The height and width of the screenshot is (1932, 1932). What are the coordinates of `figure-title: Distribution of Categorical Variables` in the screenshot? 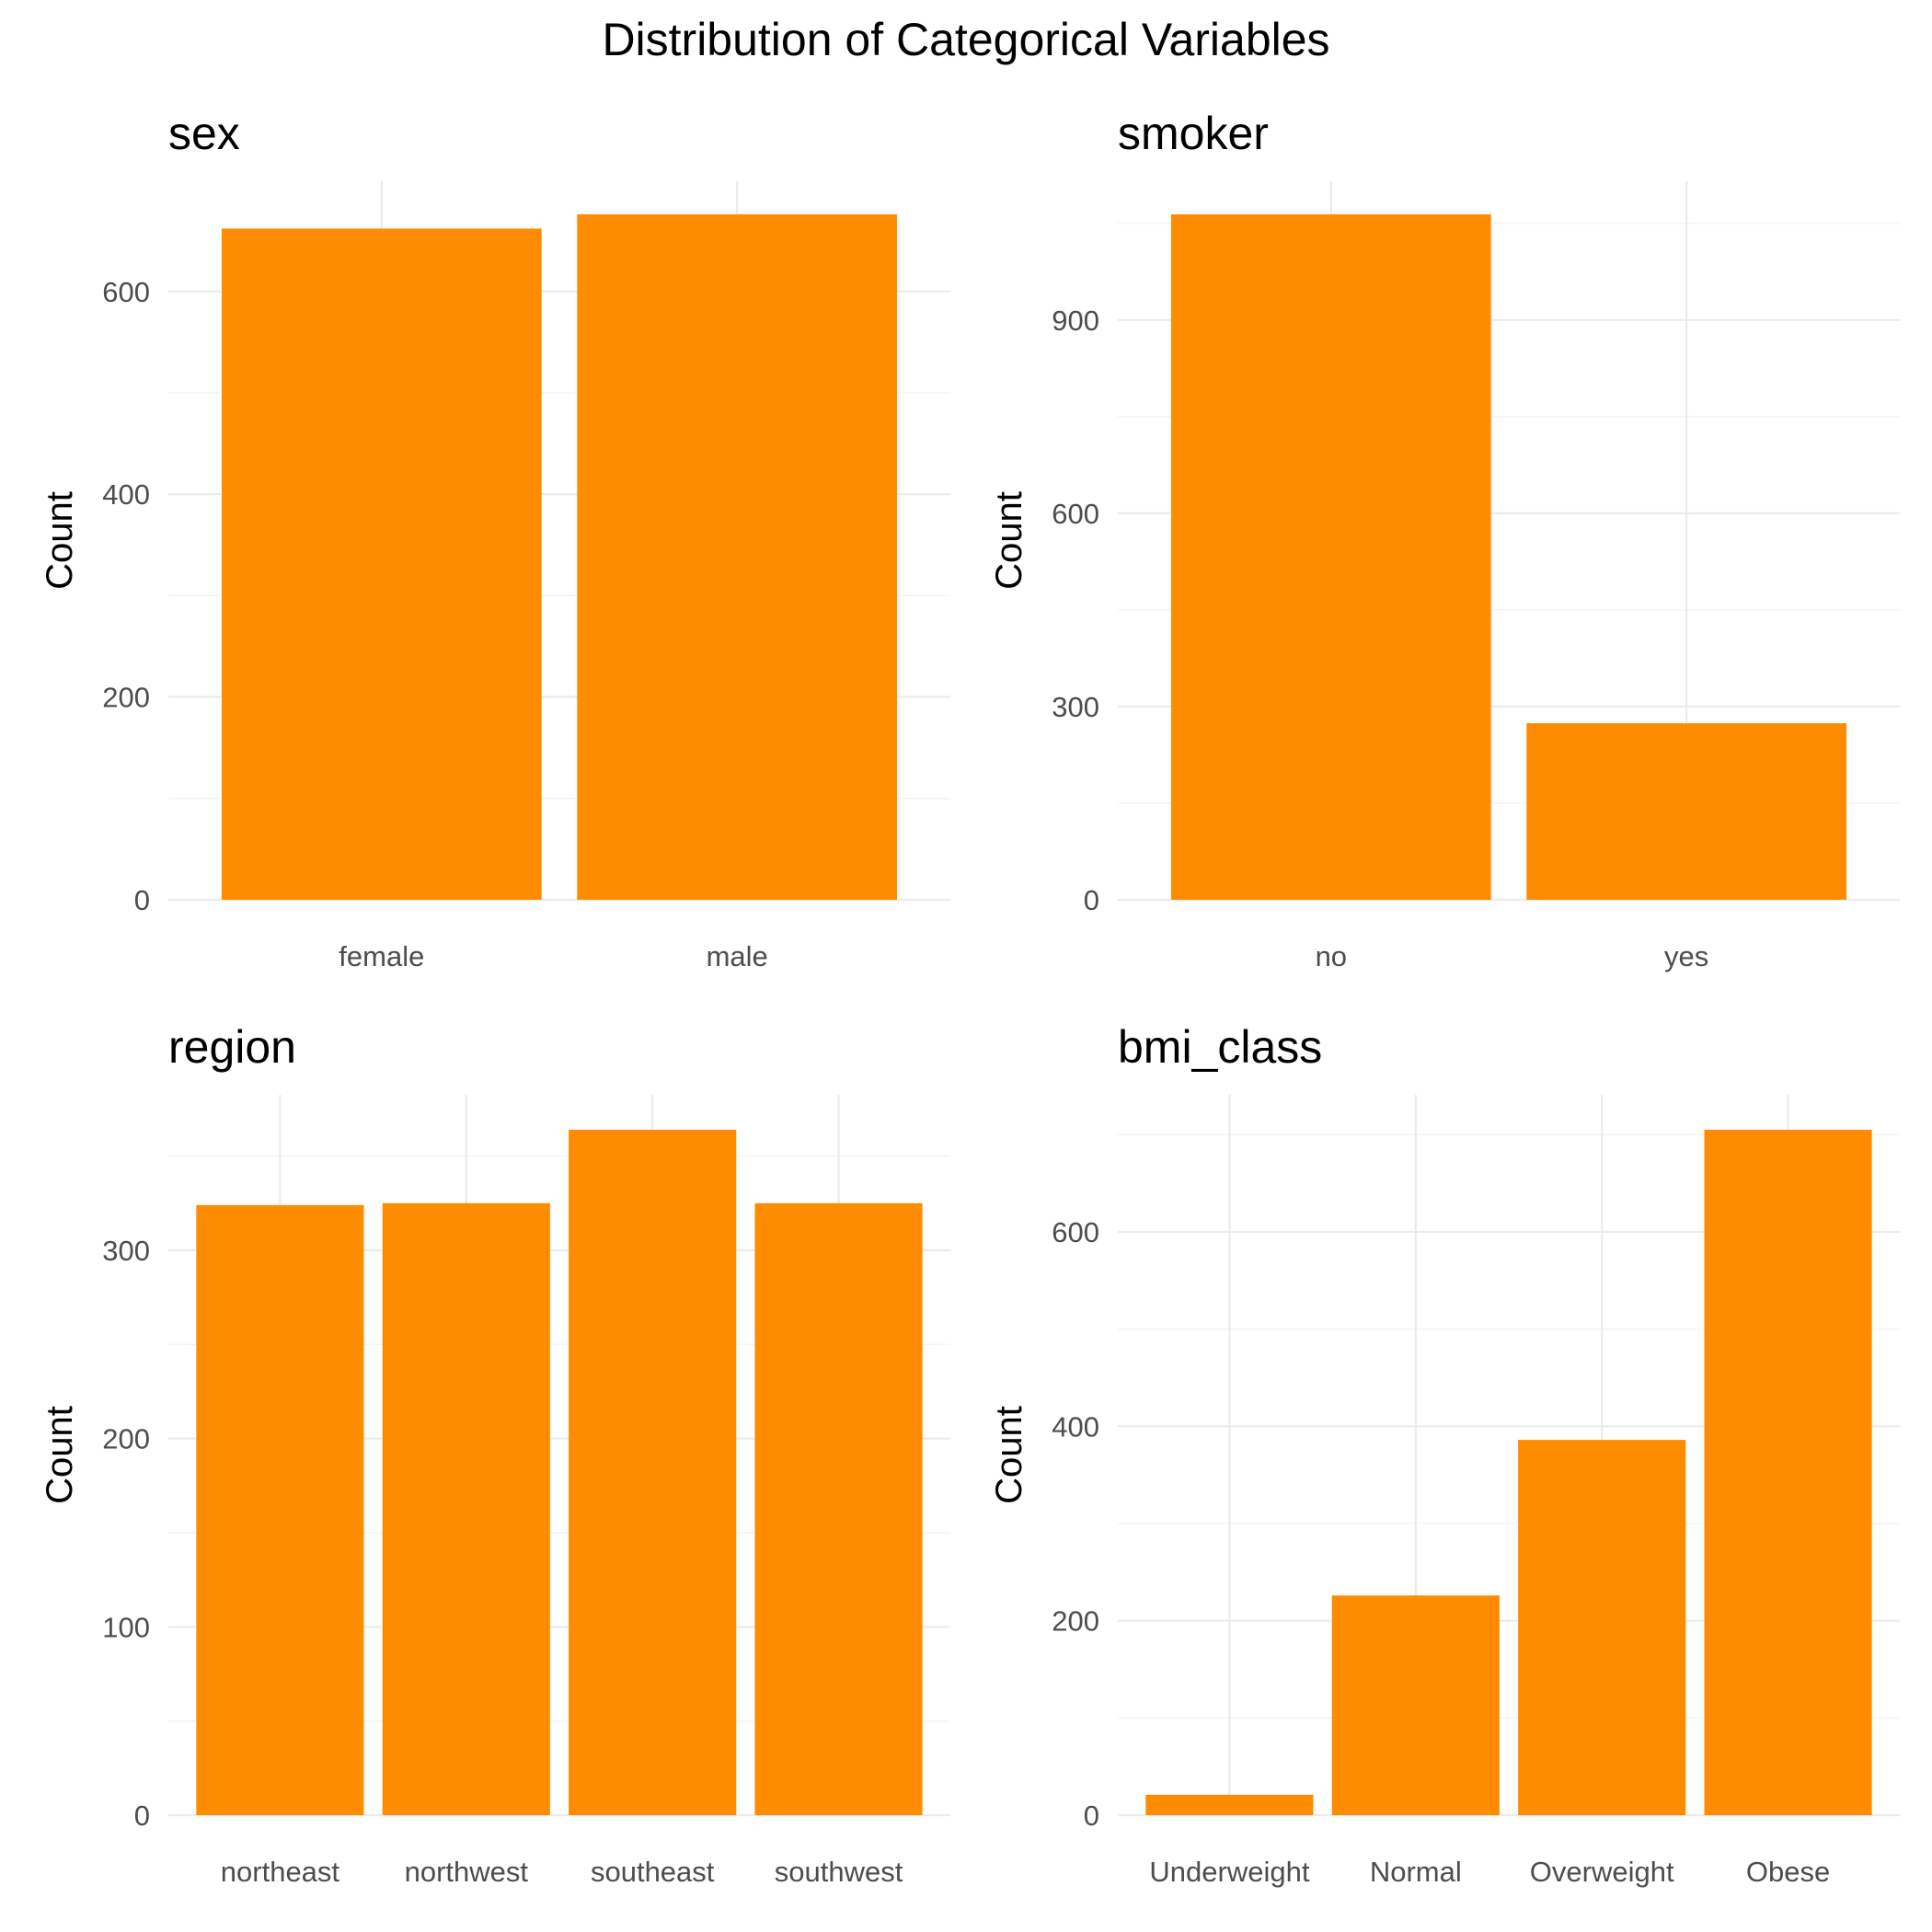 It's located at (965, 39).